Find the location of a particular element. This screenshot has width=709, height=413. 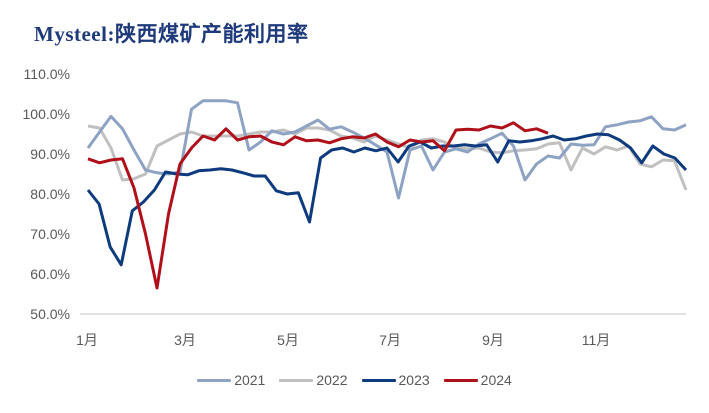

y-tick-label: 50.0% is located at coordinates (50, 314).